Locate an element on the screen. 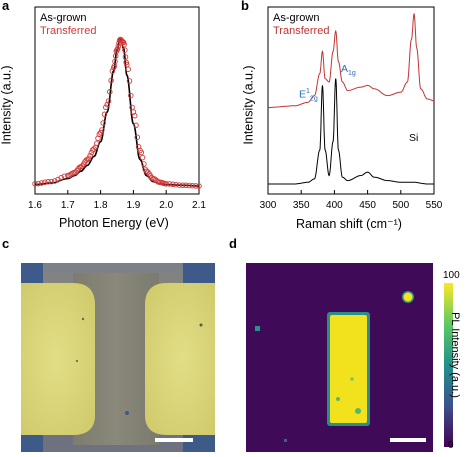 This screenshot has width=474, height=457. legend-transferred-b: Transferred is located at coordinates (301, 31).